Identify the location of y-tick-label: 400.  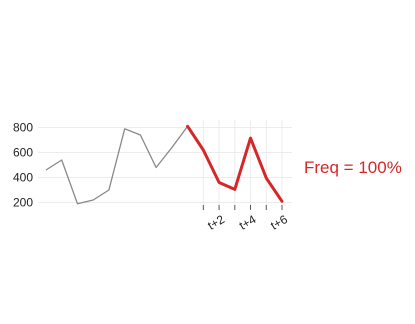
(23, 178).